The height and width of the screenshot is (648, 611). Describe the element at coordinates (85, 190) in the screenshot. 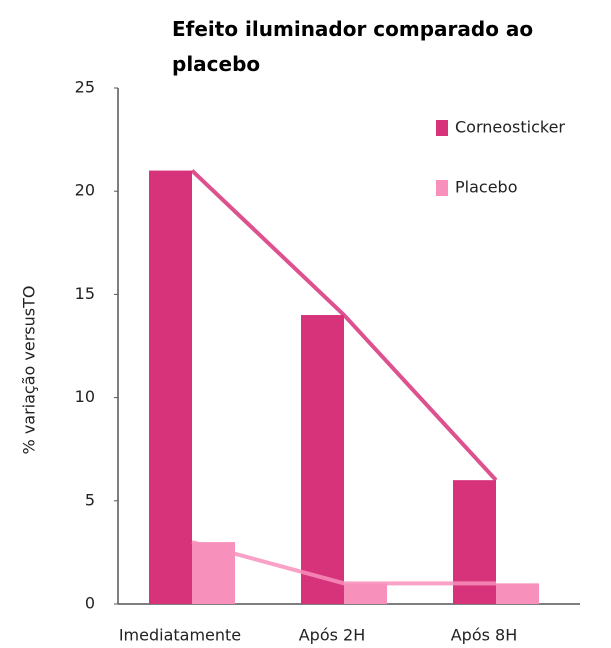

I see `y-tick-label: 20` at that location.